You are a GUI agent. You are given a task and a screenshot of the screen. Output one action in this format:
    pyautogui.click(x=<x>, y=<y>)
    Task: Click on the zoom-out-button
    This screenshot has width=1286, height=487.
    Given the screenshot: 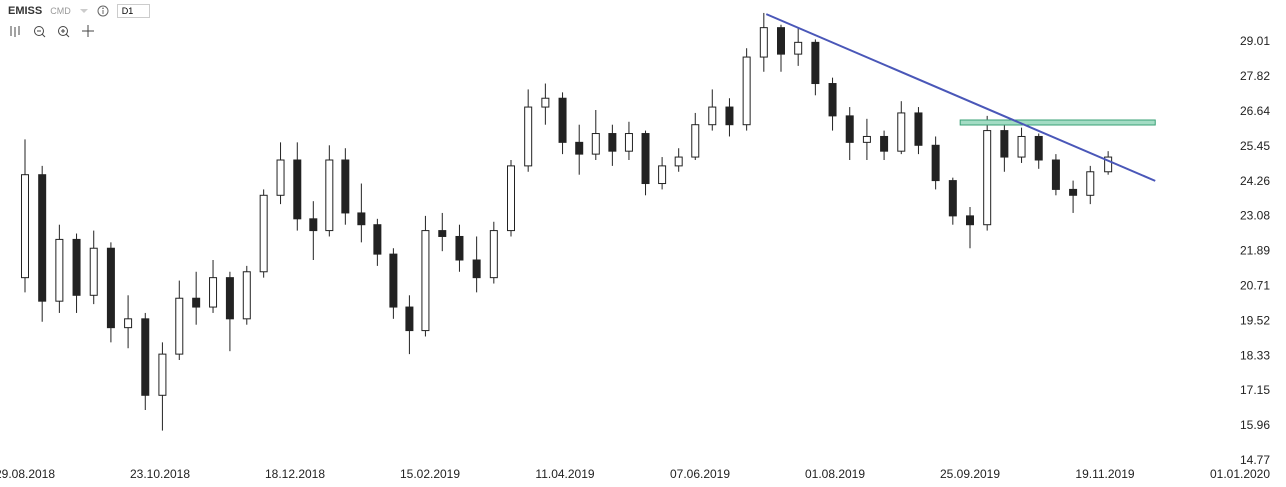 What is the action you would take?
    pyautogui.click(x=40, y=32)
    